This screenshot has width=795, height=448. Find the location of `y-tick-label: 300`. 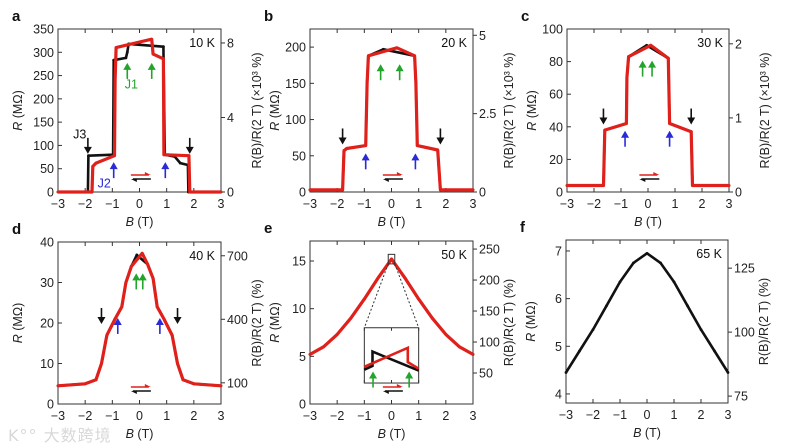

y-tick-label: 300 is located at coordinates (43, 53).